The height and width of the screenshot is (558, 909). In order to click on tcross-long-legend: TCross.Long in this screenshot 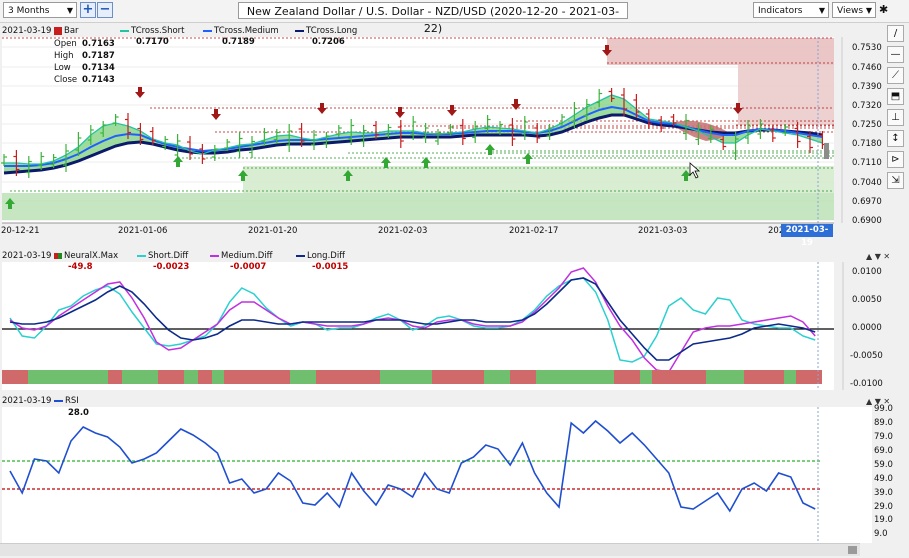, I will do `click(326, 31)`.